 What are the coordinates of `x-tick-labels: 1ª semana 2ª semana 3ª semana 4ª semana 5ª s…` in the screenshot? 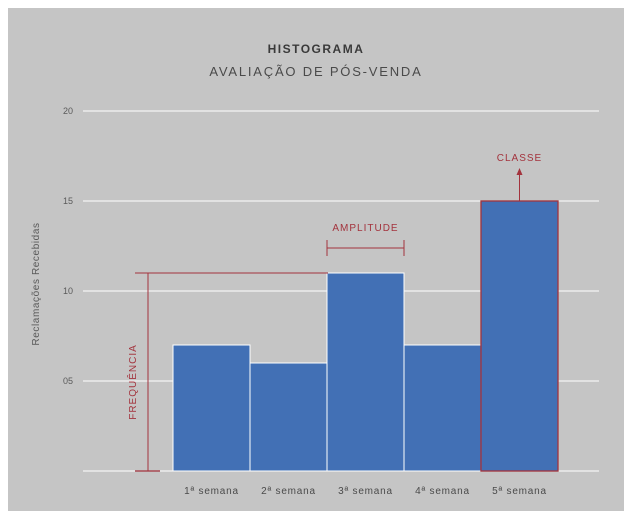 It's located at (365, 491).